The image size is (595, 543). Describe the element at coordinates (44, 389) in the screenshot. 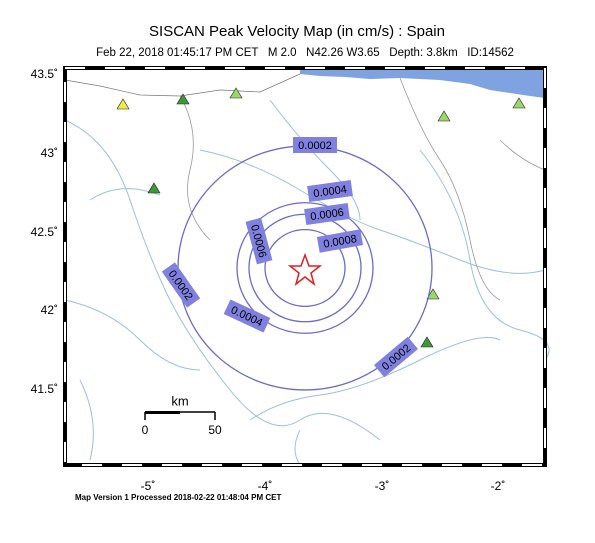

I see `lat-label: 41.5˚` at that location.